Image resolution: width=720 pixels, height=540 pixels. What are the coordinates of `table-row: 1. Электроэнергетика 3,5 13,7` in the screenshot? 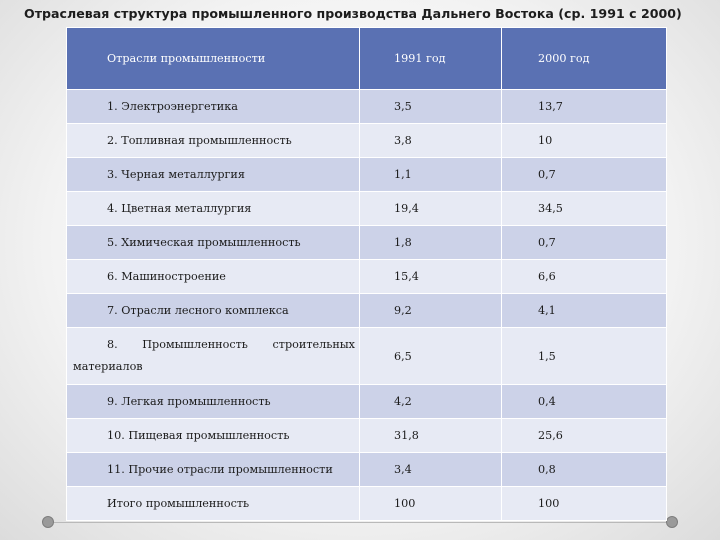 It's located at (366, 106).